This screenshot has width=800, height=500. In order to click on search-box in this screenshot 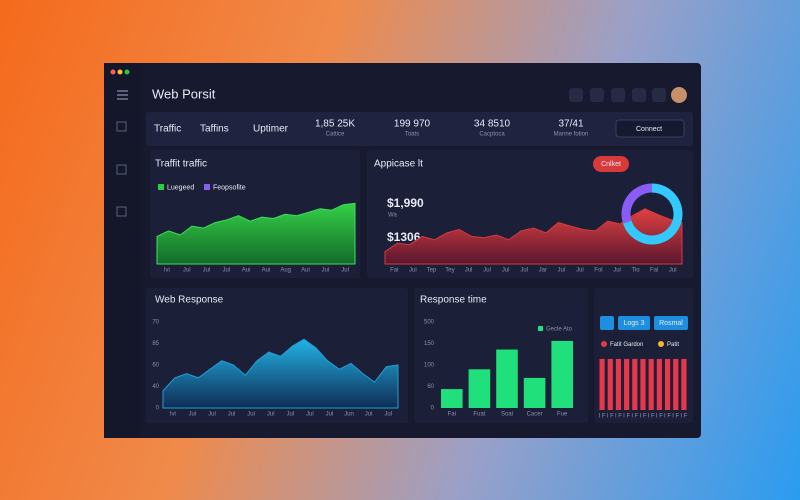, I will do `click(650, 128)`.